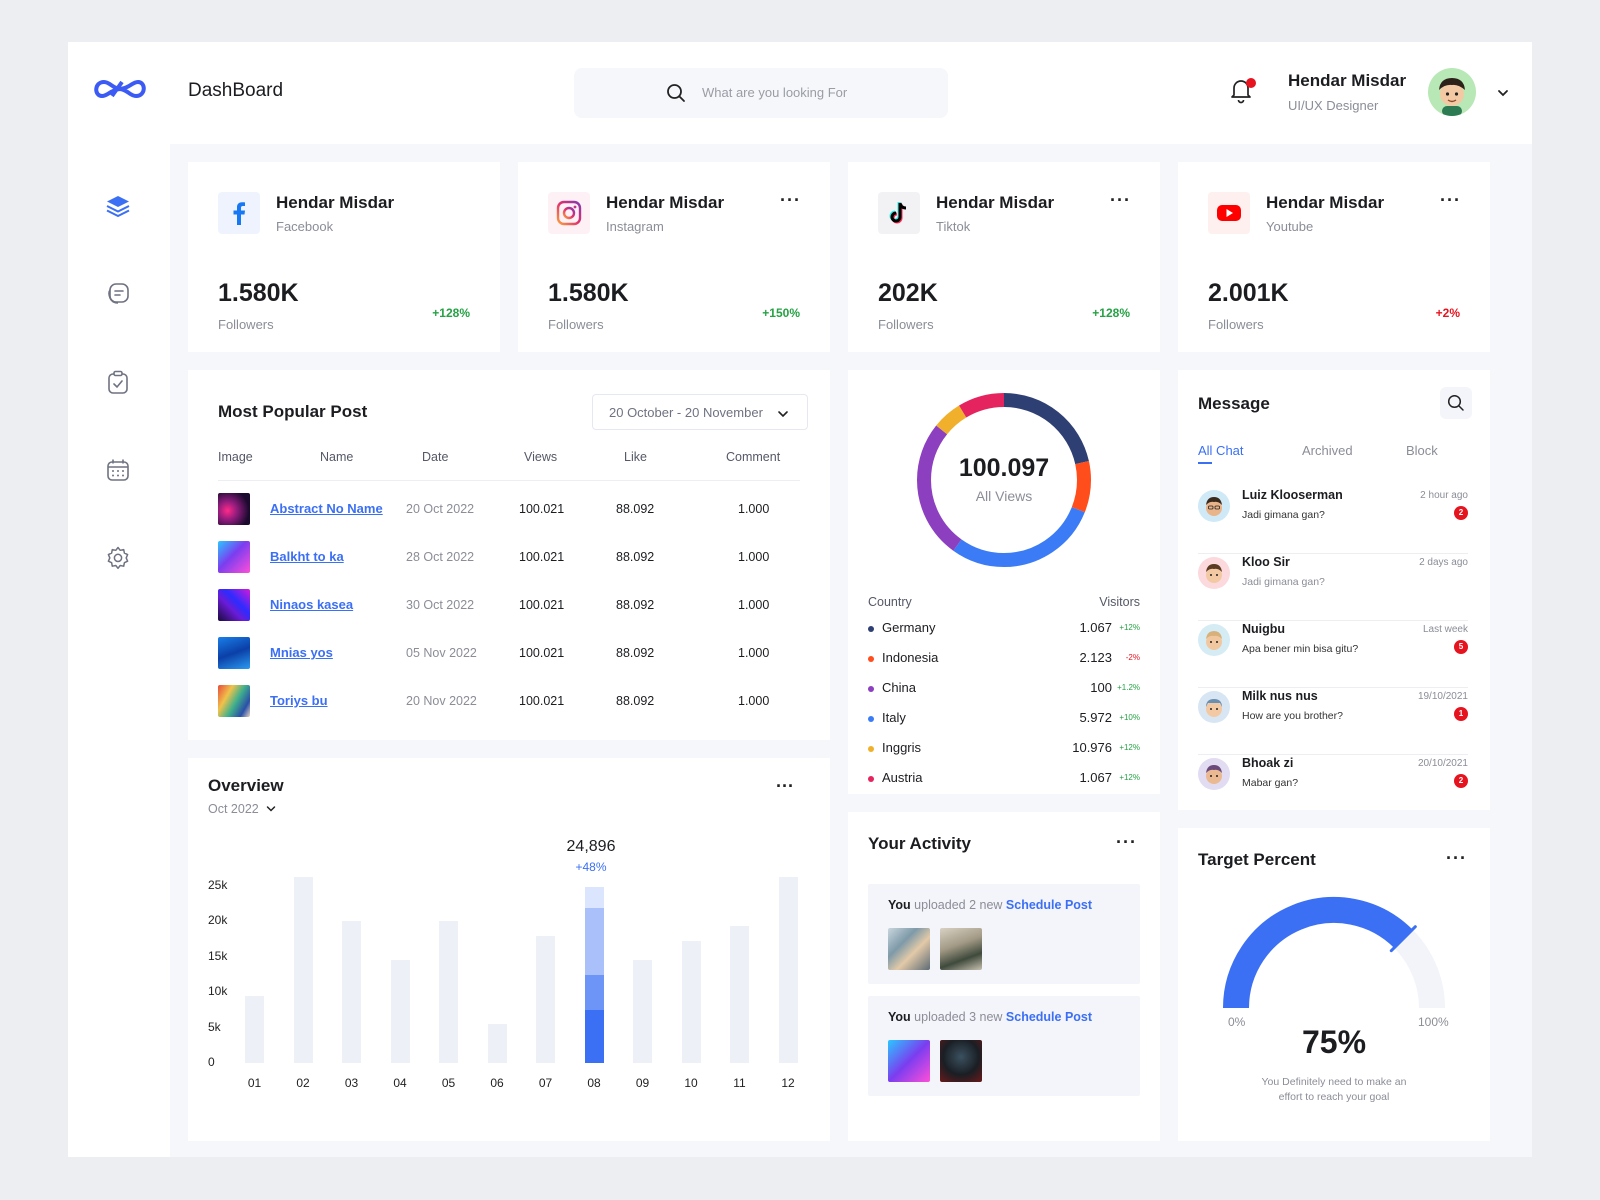 This screenshot has width=1600, height=1200. Describe the element at coordinates (1205, 463) in the screenshot. I see `active-tab-indicator` at that location.